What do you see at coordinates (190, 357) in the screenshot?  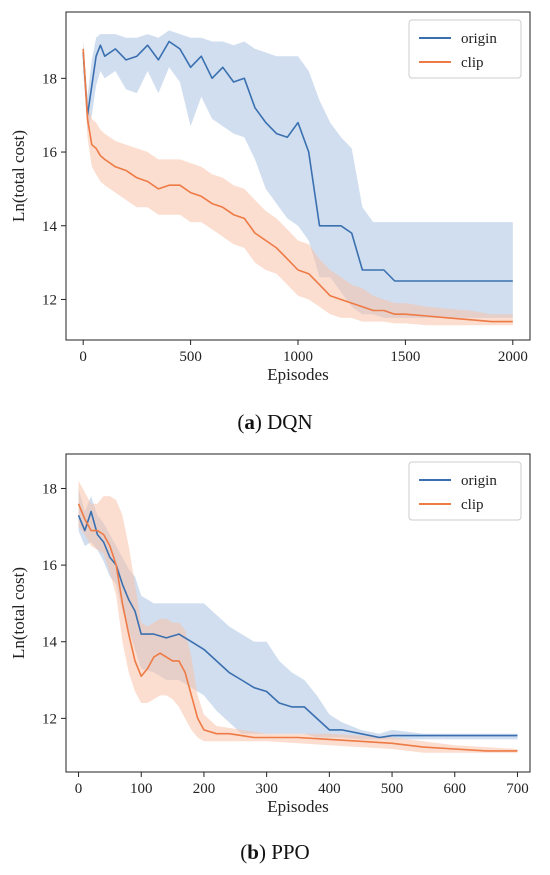 I see `x-tick-label-dqn-1: 500` at bounding box center [190, 357].